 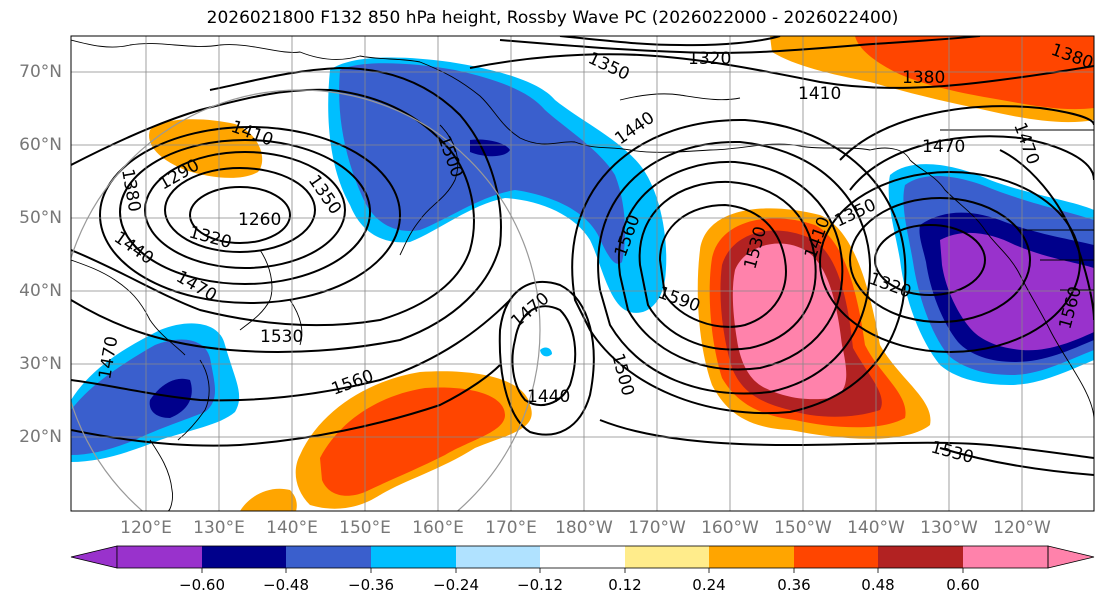 I want to click on lon-label-180w: 180°W, so click(x=584, y=528).